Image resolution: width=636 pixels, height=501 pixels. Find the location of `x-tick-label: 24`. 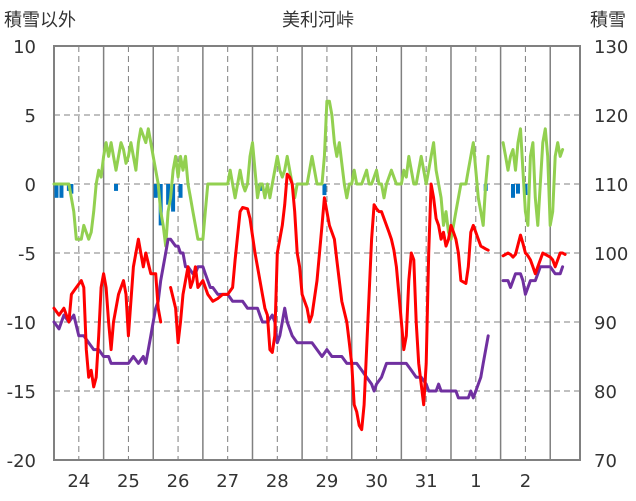

x-tick-label: 24 is located at coordinates (78, 481).